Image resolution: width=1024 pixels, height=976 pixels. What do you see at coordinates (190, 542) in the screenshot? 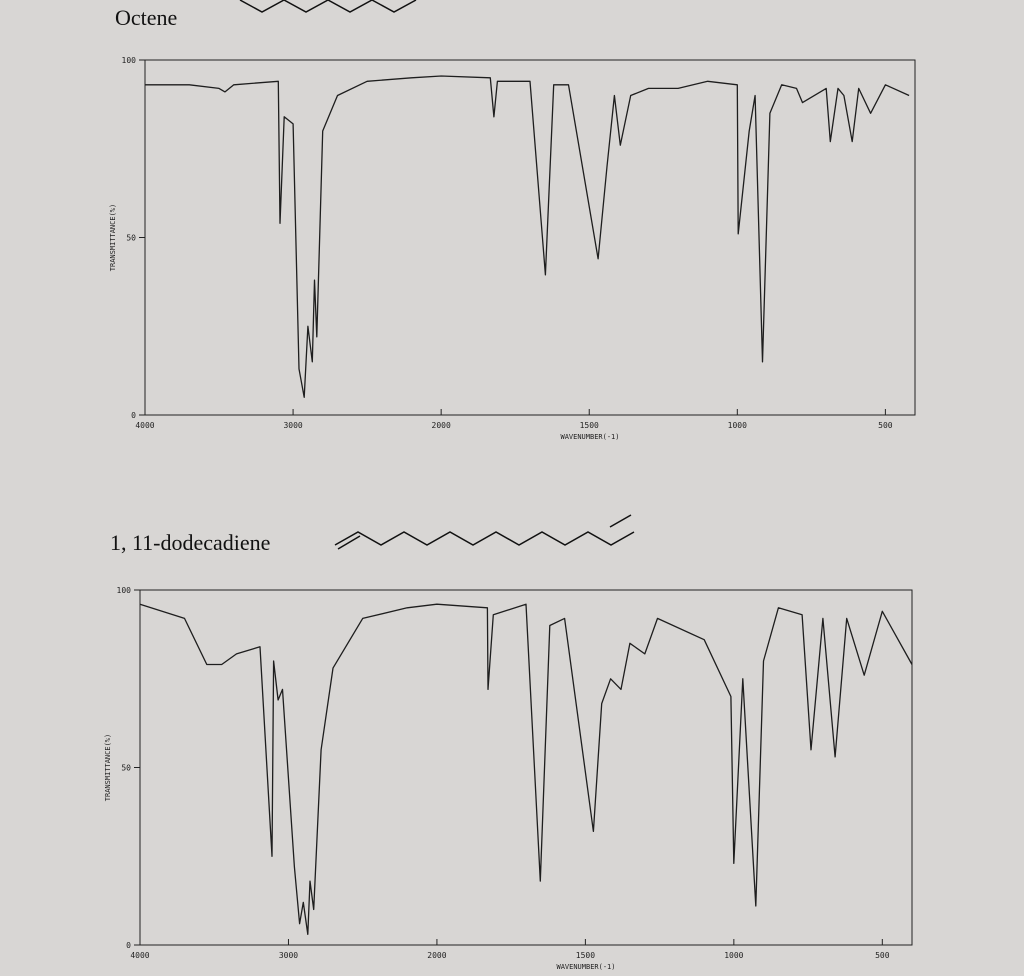
I see `chart-title: 1, 11-dodecadiene` at bounding box center [190, 542].